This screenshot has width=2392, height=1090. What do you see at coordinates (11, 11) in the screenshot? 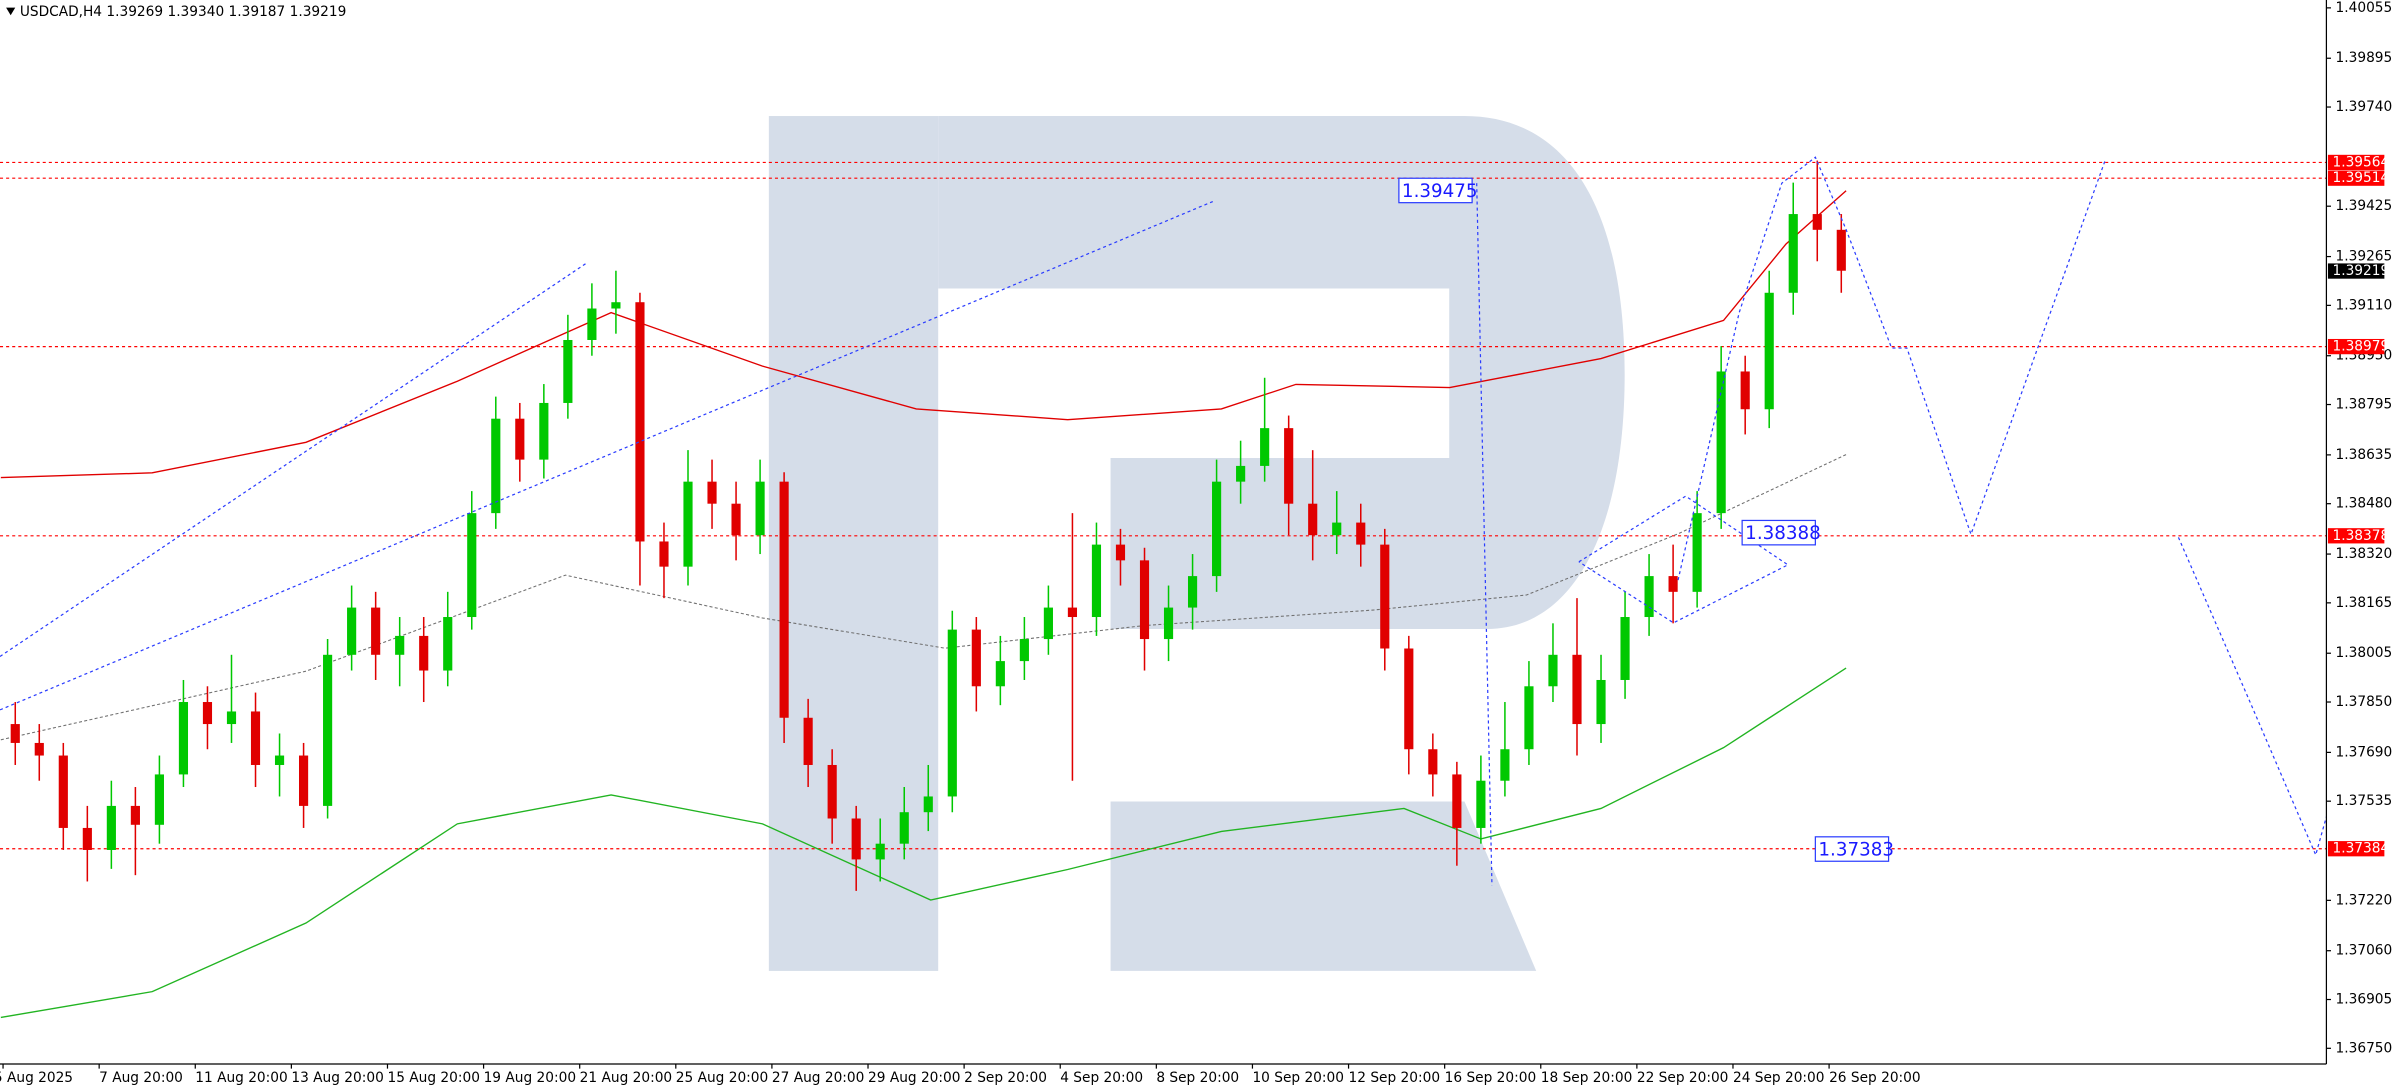
I see `menu-arrow` at bounding box center [11, 11].